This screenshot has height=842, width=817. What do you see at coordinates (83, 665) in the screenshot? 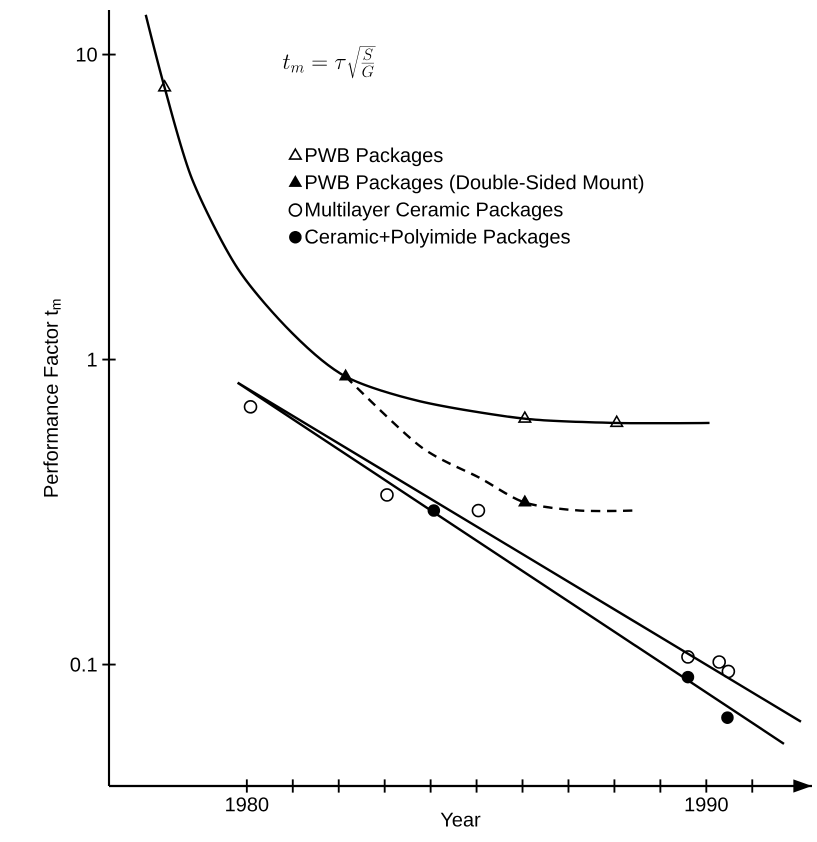
I see `y-tick-label: 0.1` at bounding box center [83, 665].